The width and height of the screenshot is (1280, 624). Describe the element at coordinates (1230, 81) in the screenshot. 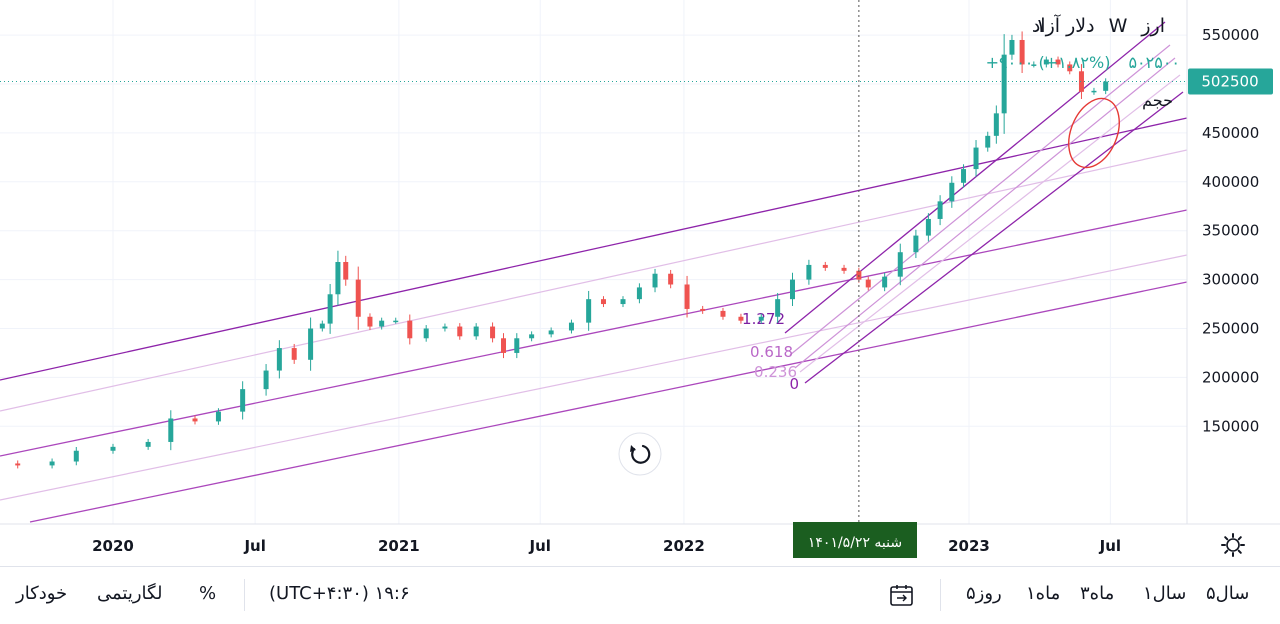

I see `last-price-badge: 502500` at that location.